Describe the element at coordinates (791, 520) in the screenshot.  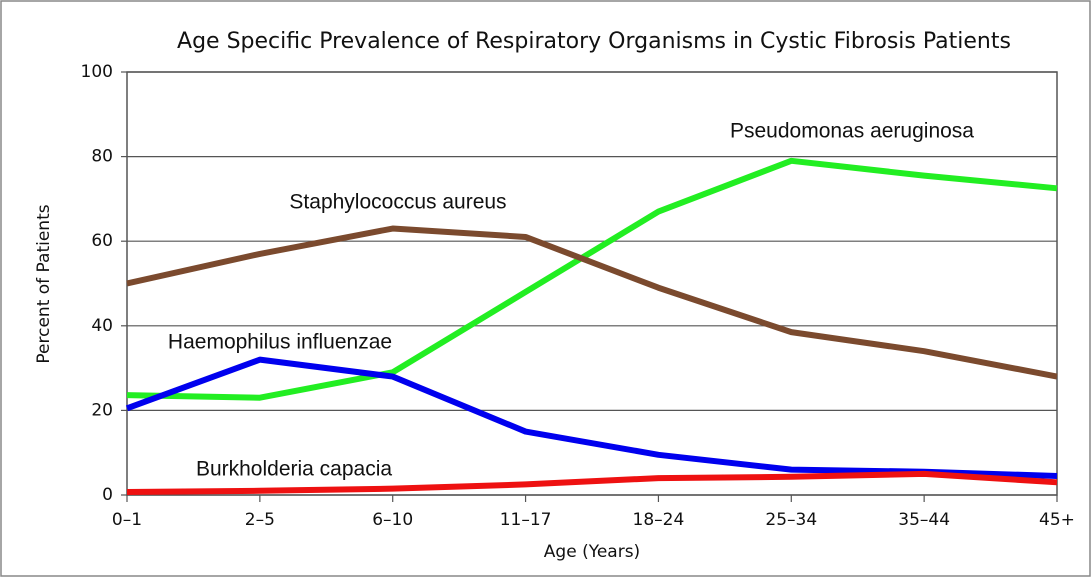
I see `x-tick-label: 25–34` at that location.